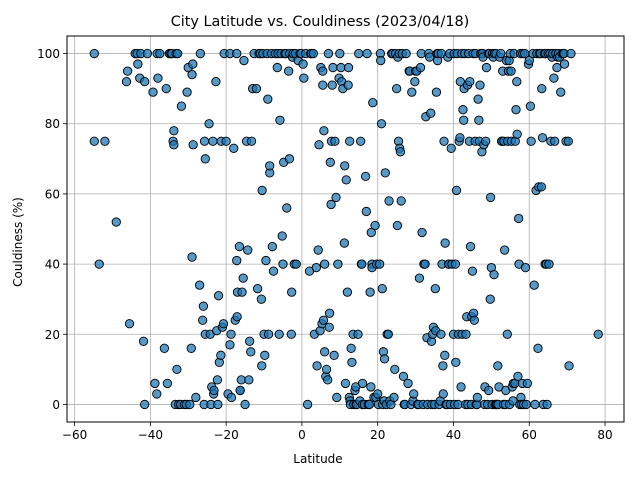 The height and width of the screenshot is (484, 640). Describe the element at coordinates (52, 229) in the screenshot. I see `y-ticks: 0 20 40 60 80 100` at that location.